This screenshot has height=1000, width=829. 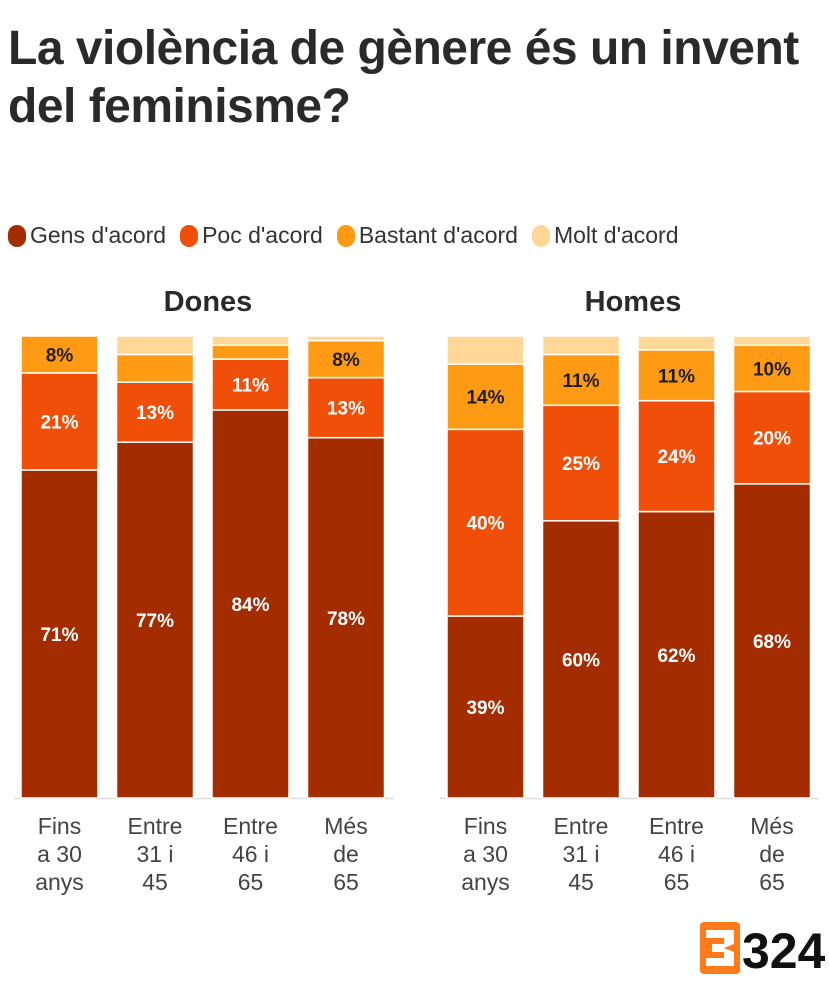 What do you see at coordinates (720, 948) in the screenshot?
I see `logo-3-glyph` at bounding box center [720, 948].